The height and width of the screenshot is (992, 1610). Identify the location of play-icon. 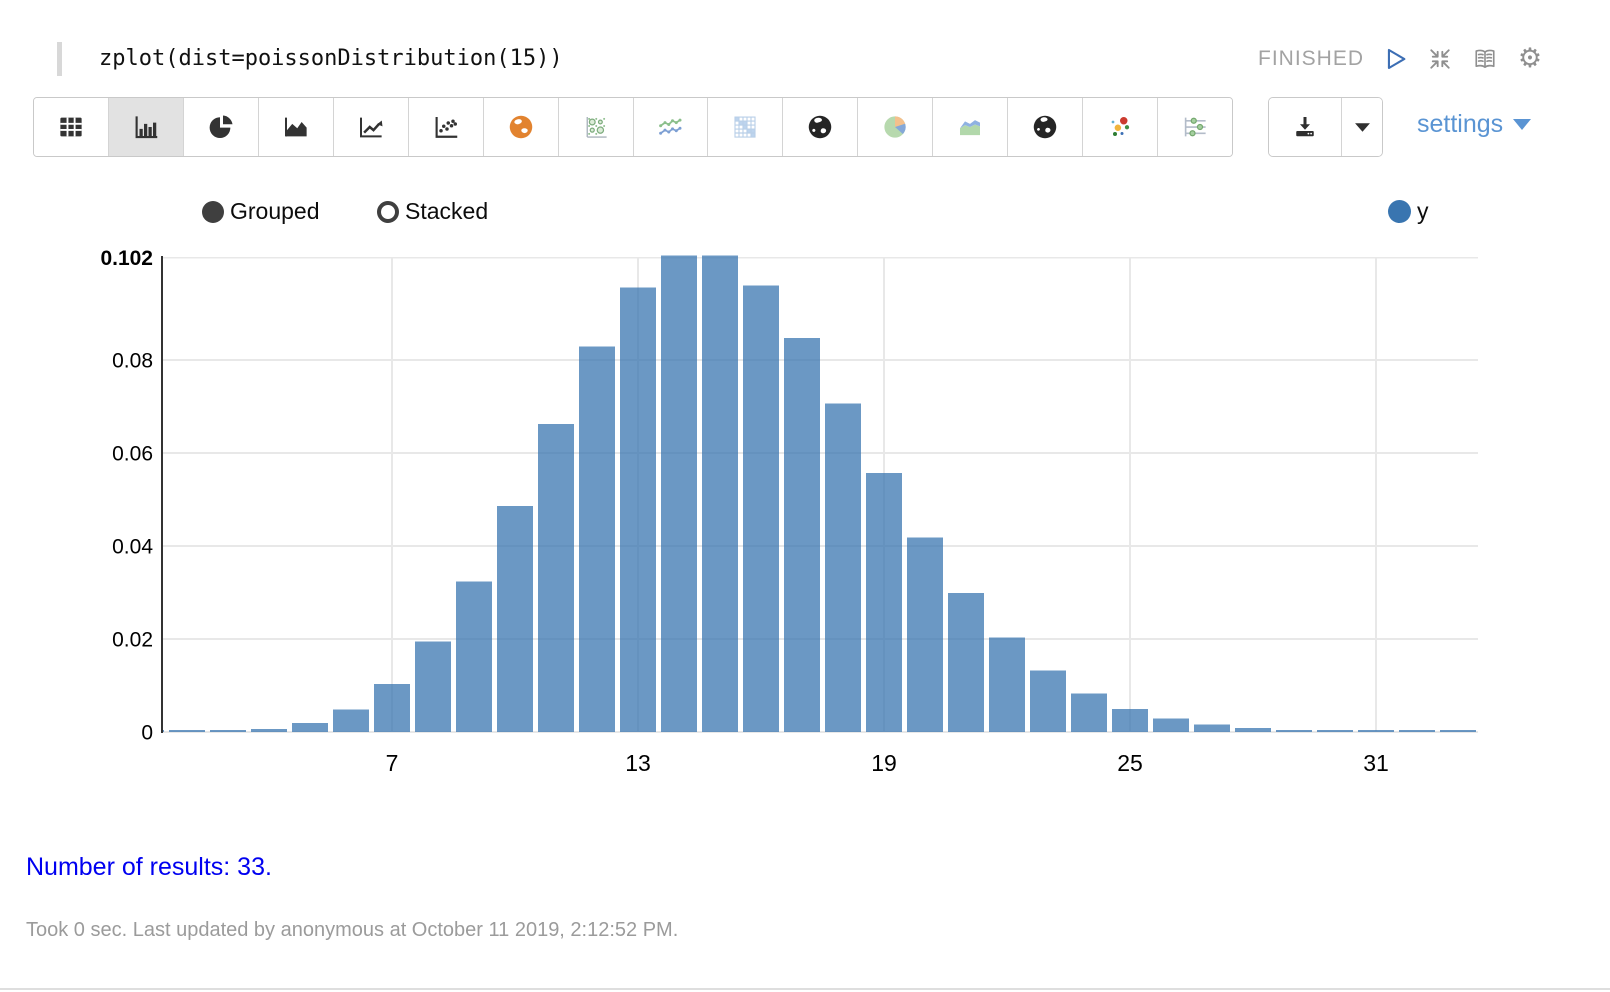
(1396, 59).